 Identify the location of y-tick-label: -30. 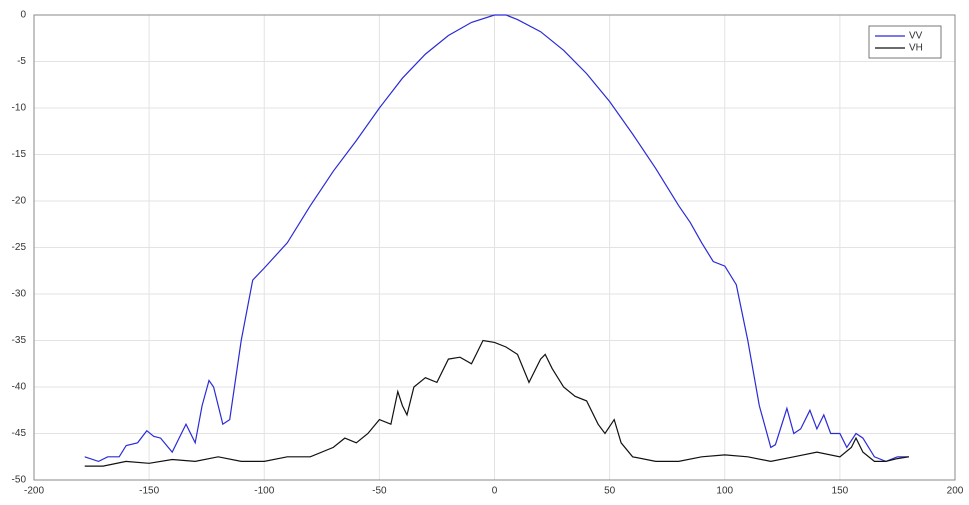
(19, 294).